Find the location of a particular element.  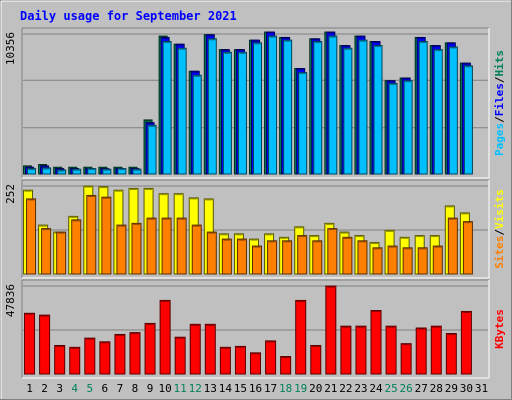

day-label-29: 29 is located at coordinates (451, 388).